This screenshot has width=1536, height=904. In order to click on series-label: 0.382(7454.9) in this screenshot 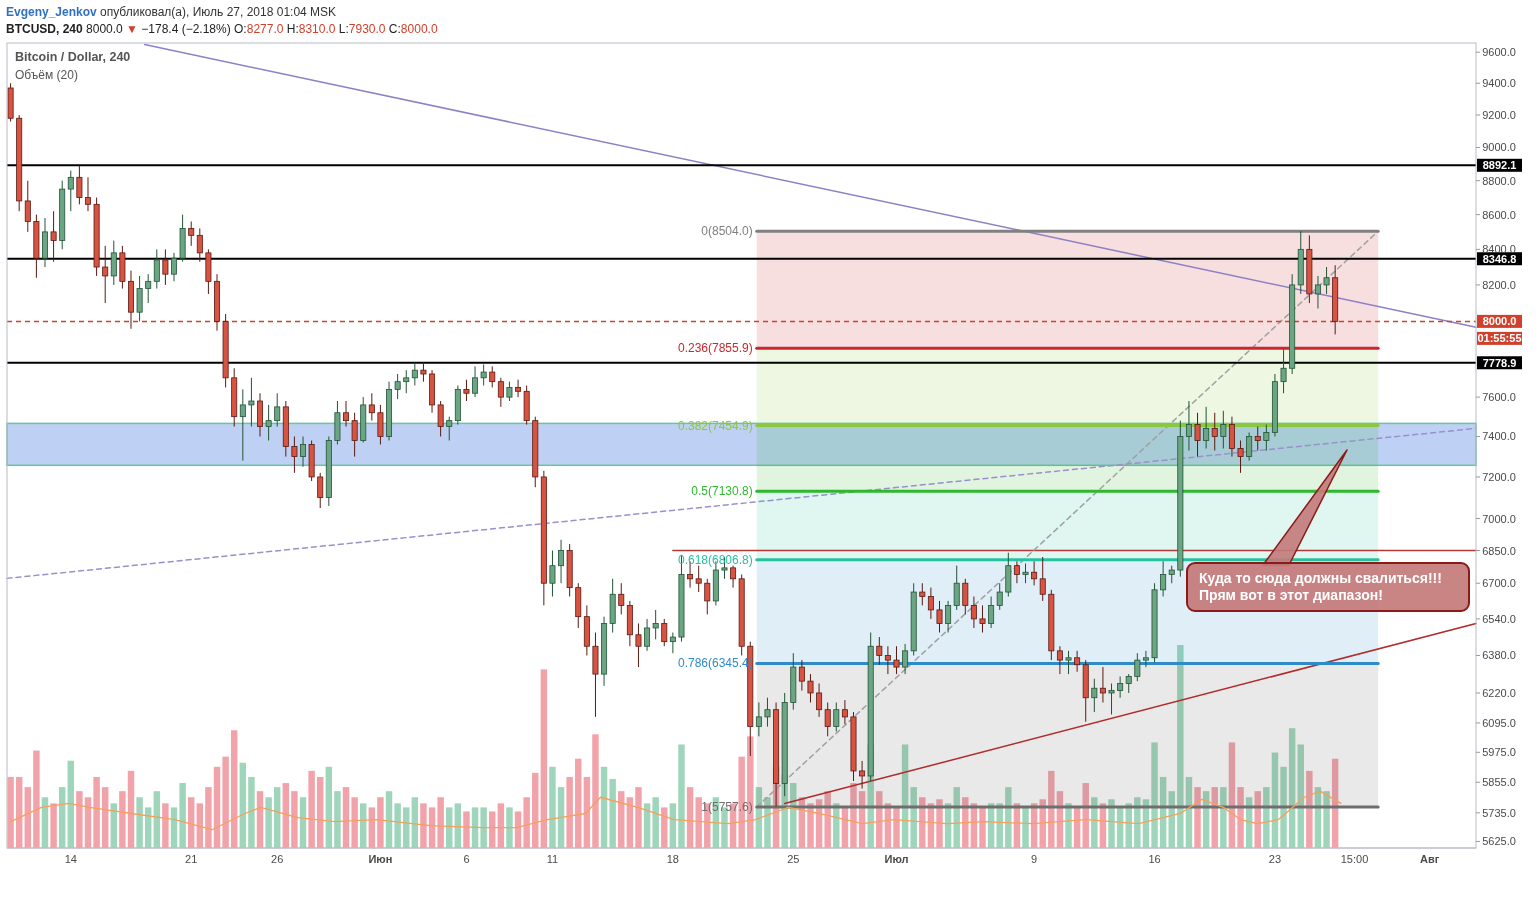, I will do `click(715, 425)`.